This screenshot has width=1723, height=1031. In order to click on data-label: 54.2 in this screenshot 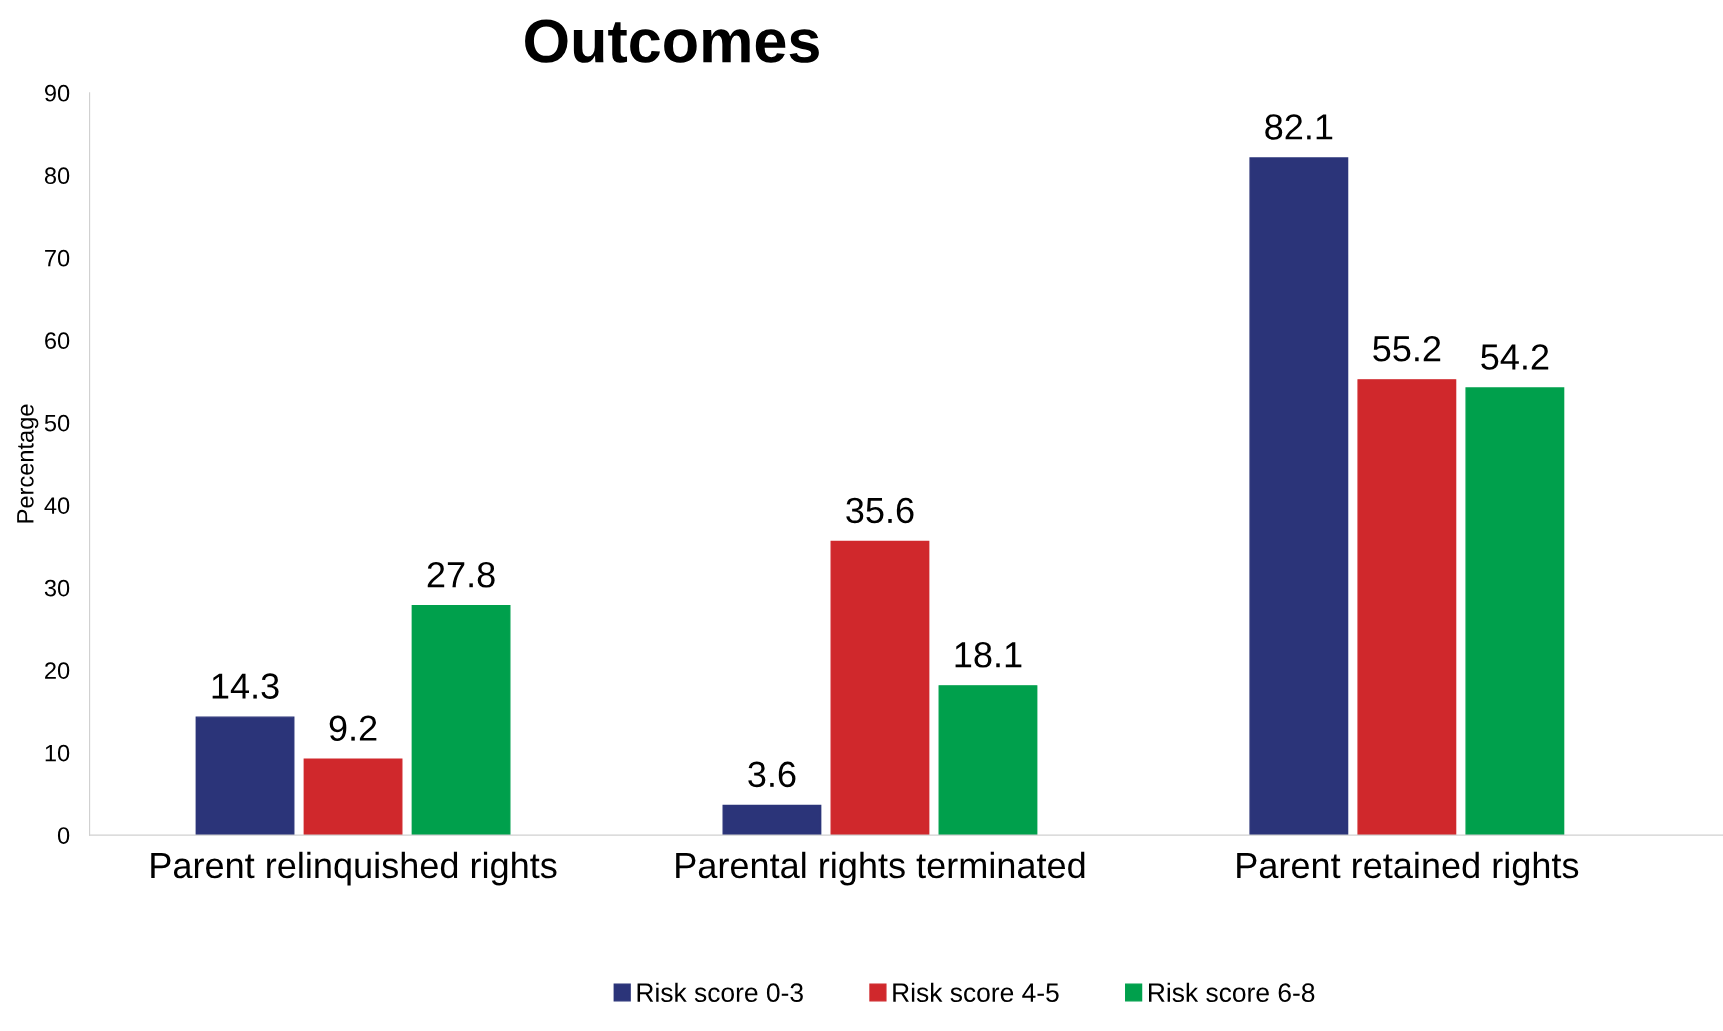, I will do `click(1515, 357)`.